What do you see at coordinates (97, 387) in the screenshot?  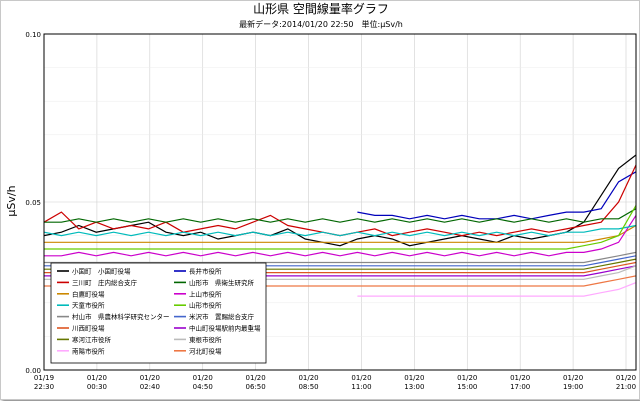 I see `x-tick-time: 00:30` at bounding box center [97, 387].